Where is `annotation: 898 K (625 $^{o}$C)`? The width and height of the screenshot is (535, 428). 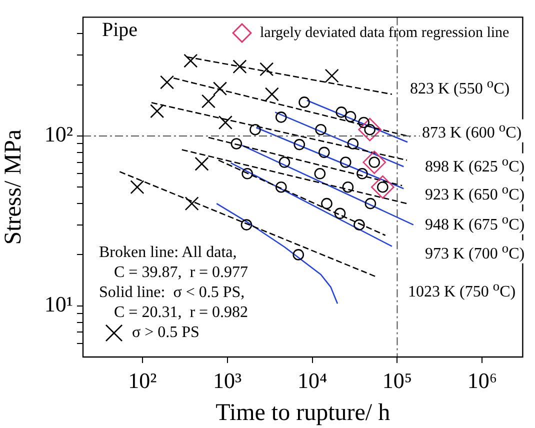 annotation: 898 K (625 $^{o}$C) is located at coordinates (475, 165).